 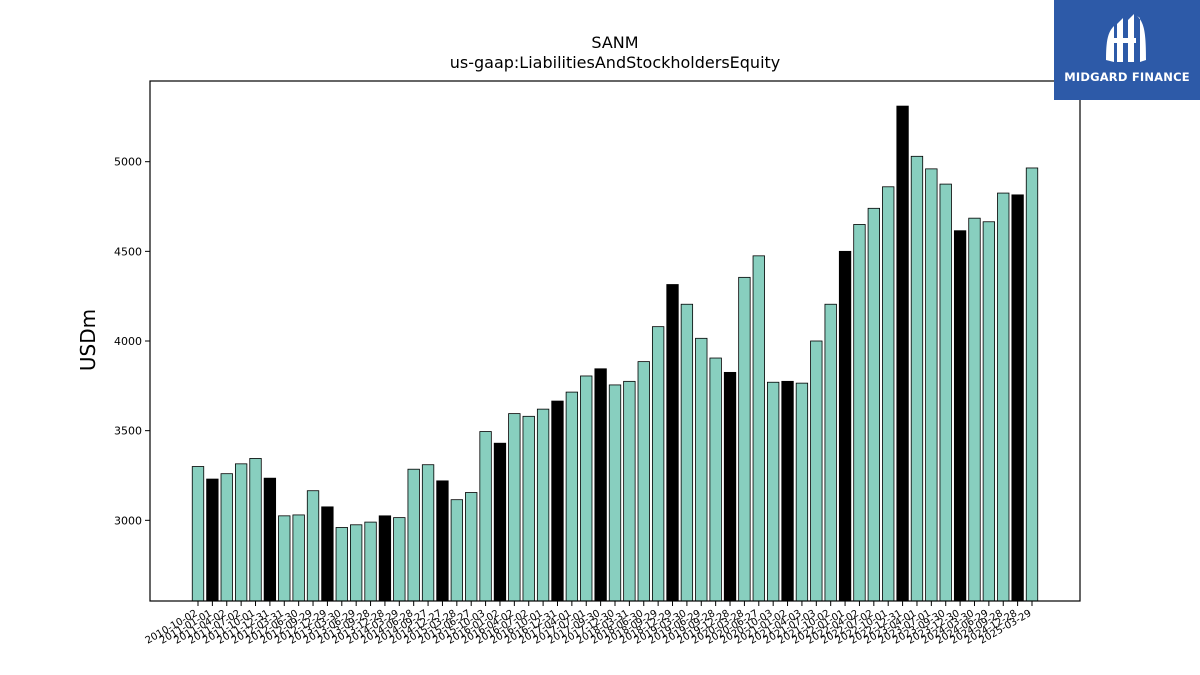 I want to click on y-axis-ticks: 3000 3500 4000 4500 5000, so click(x=132, y=341).